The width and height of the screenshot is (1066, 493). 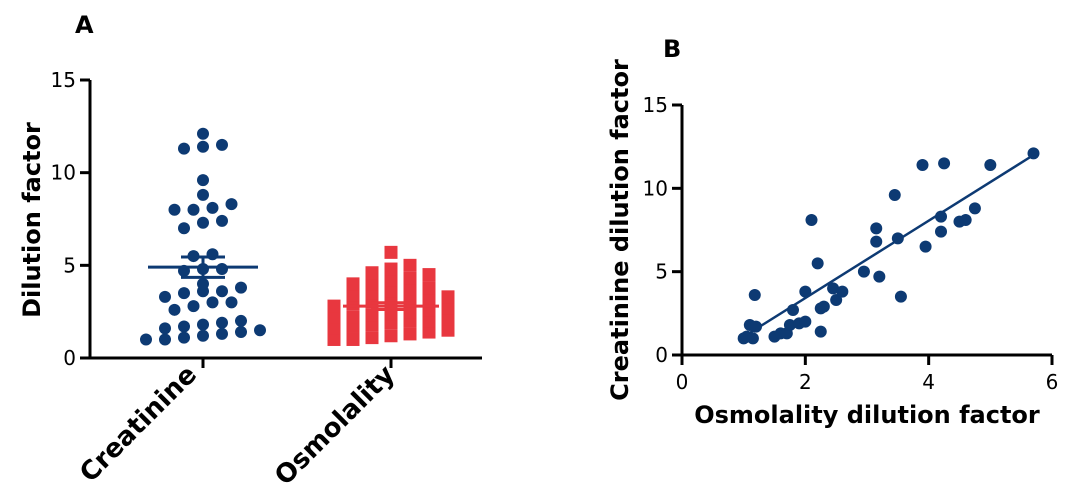 What do you see at coordinates (661, 272) in the screenshot?
I see `panel-b-y-tick-label: 5` at bounding box center [661, 272].